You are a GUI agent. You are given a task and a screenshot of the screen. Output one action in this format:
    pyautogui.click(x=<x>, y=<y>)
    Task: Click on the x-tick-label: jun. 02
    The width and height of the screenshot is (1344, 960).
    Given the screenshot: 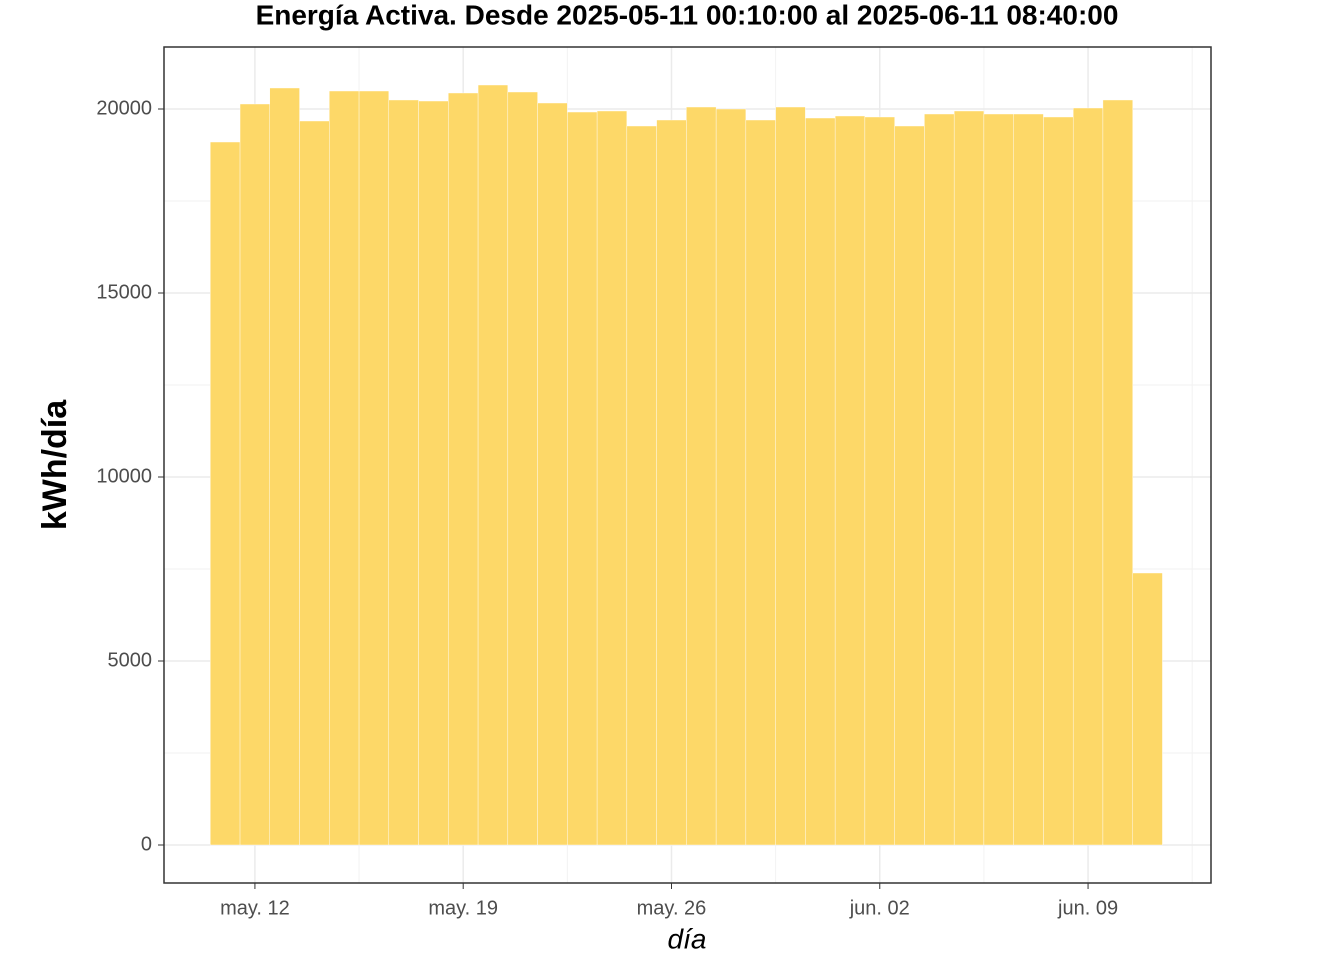 What is the action you would take?
    pyautogui.click(x=879, y=908)
    